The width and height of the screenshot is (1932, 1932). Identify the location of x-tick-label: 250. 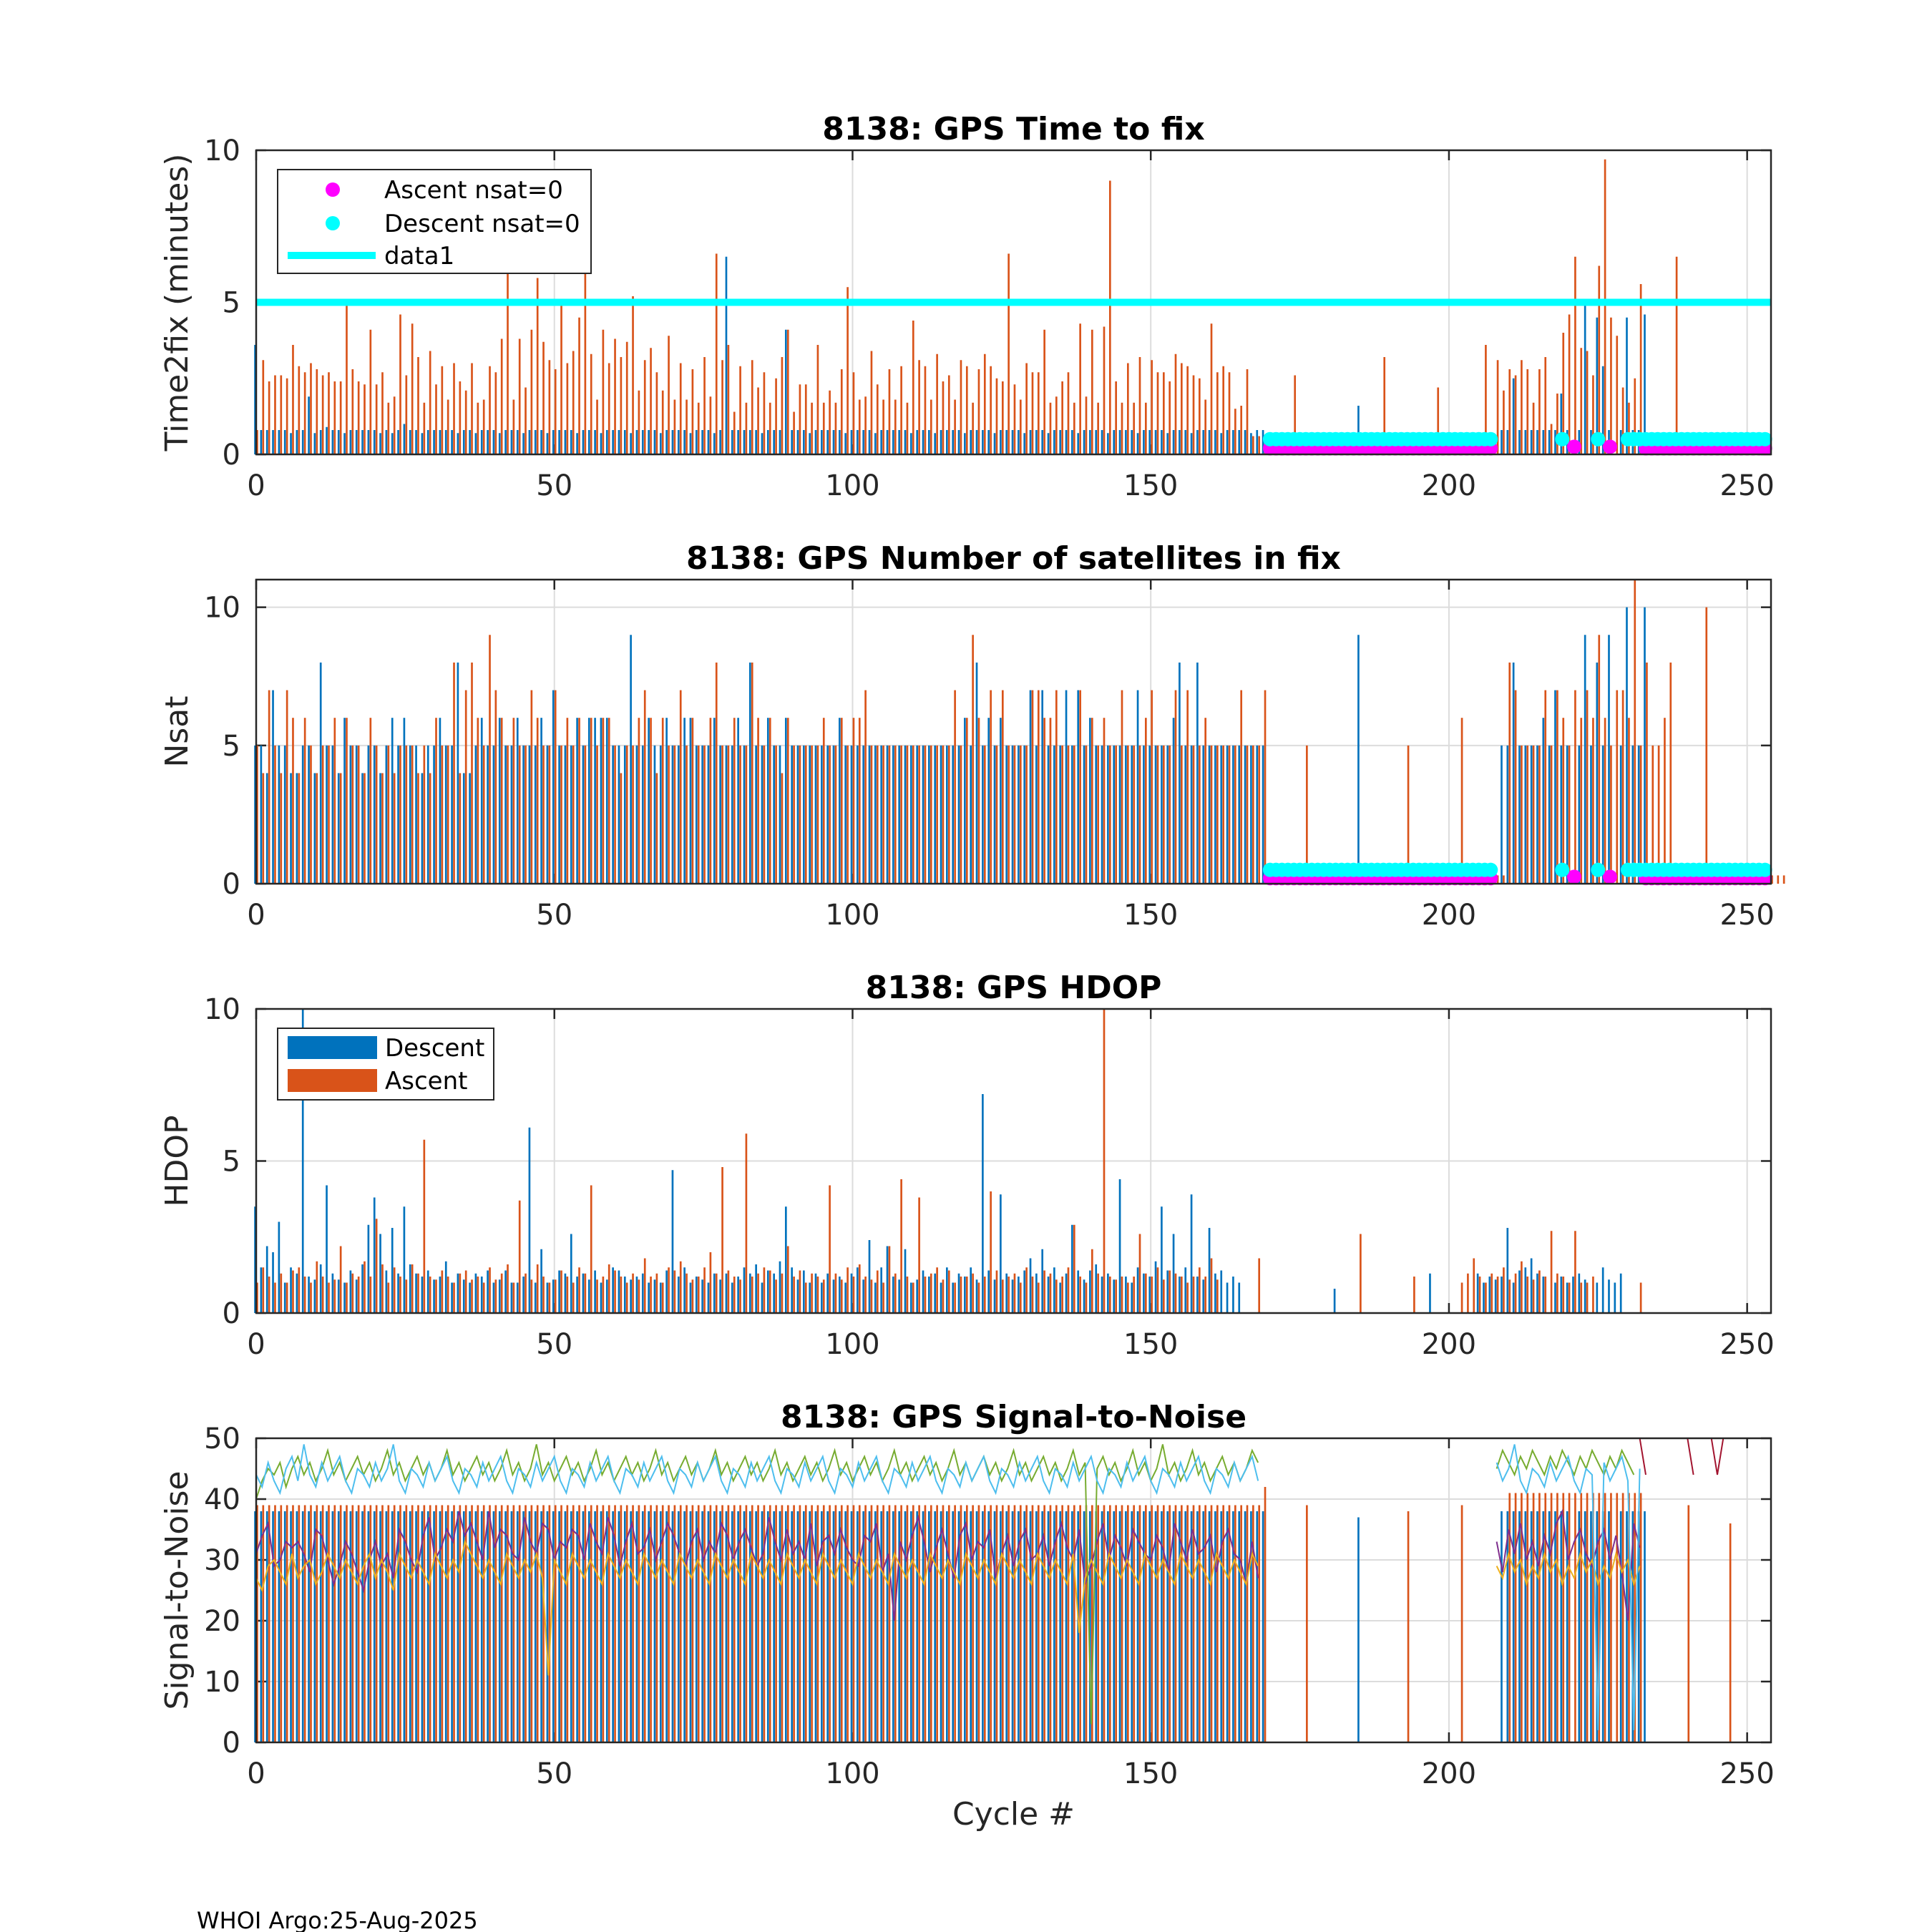
(1746, 915).